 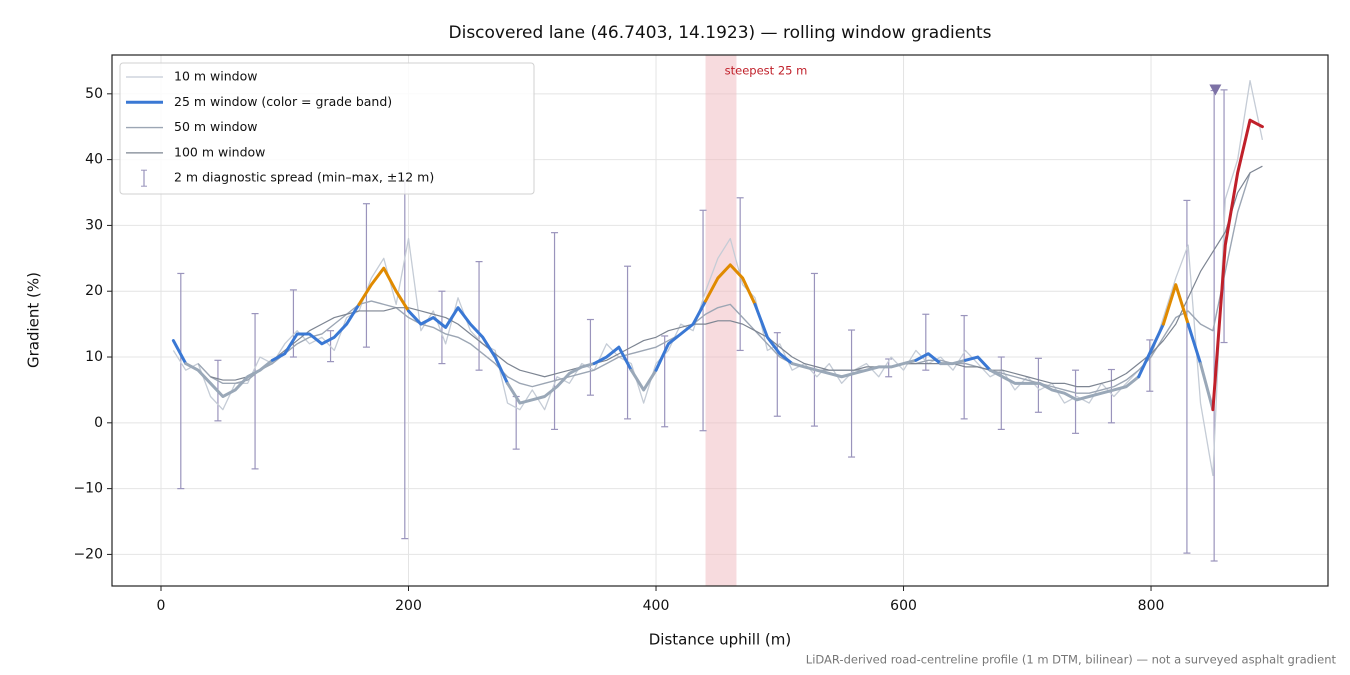 What do you see at coordinates (98, 423) in the screenshot?
I see `y-tick-label: 0` at bounding box center [98, 423].